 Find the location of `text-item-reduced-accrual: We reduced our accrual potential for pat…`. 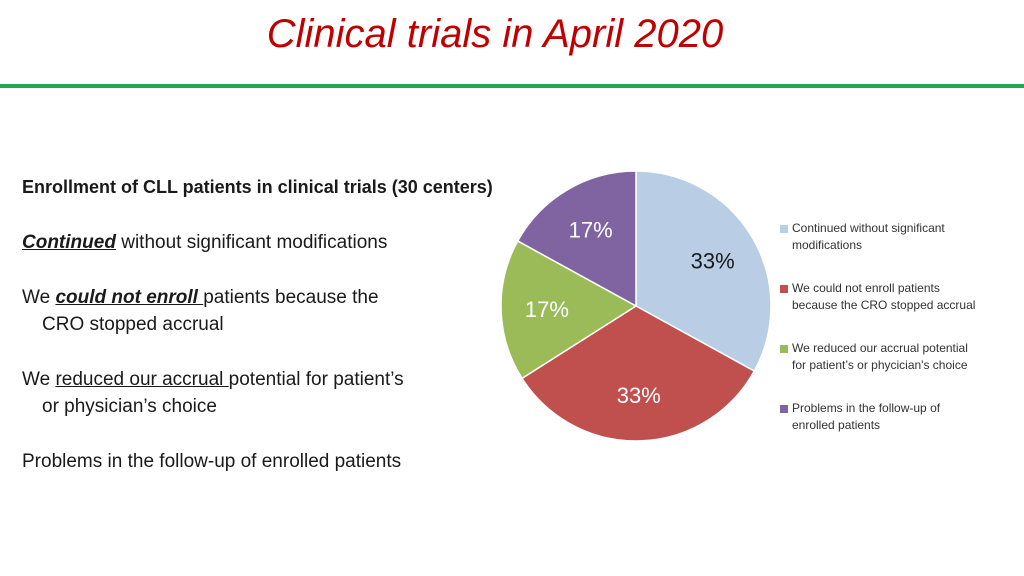

text-item-reduced-accrual: We reduced our accrual potential for pat… is located at coordinates (282, 393).